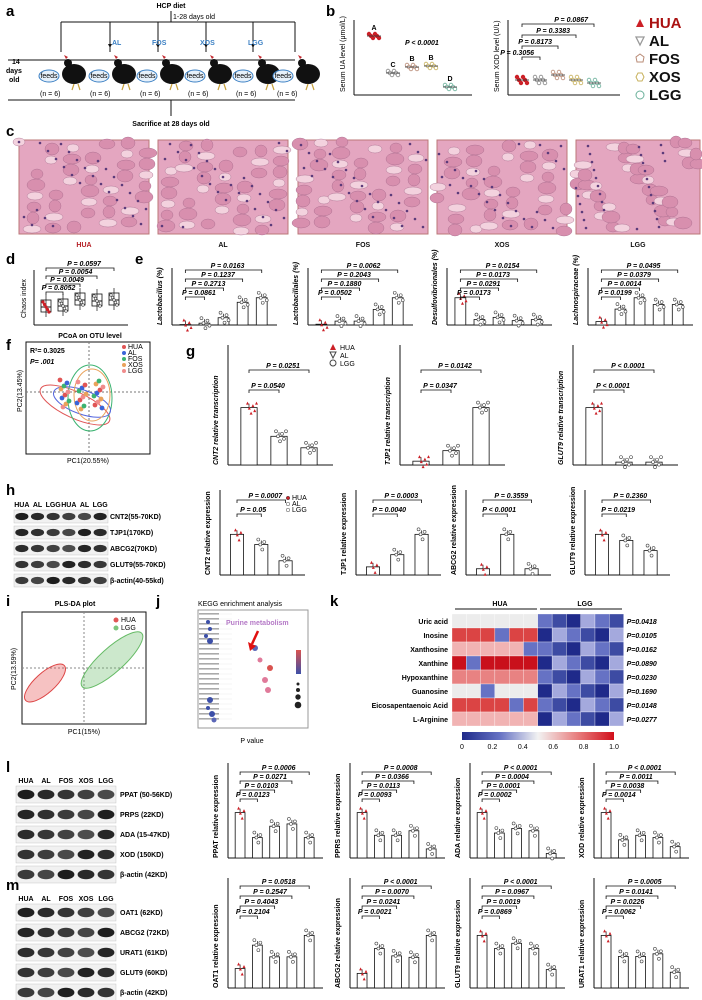  Describe the element at coordinates (194, 17) in the screenshot. I see `age-range-label: 1-28 days old` at that location.